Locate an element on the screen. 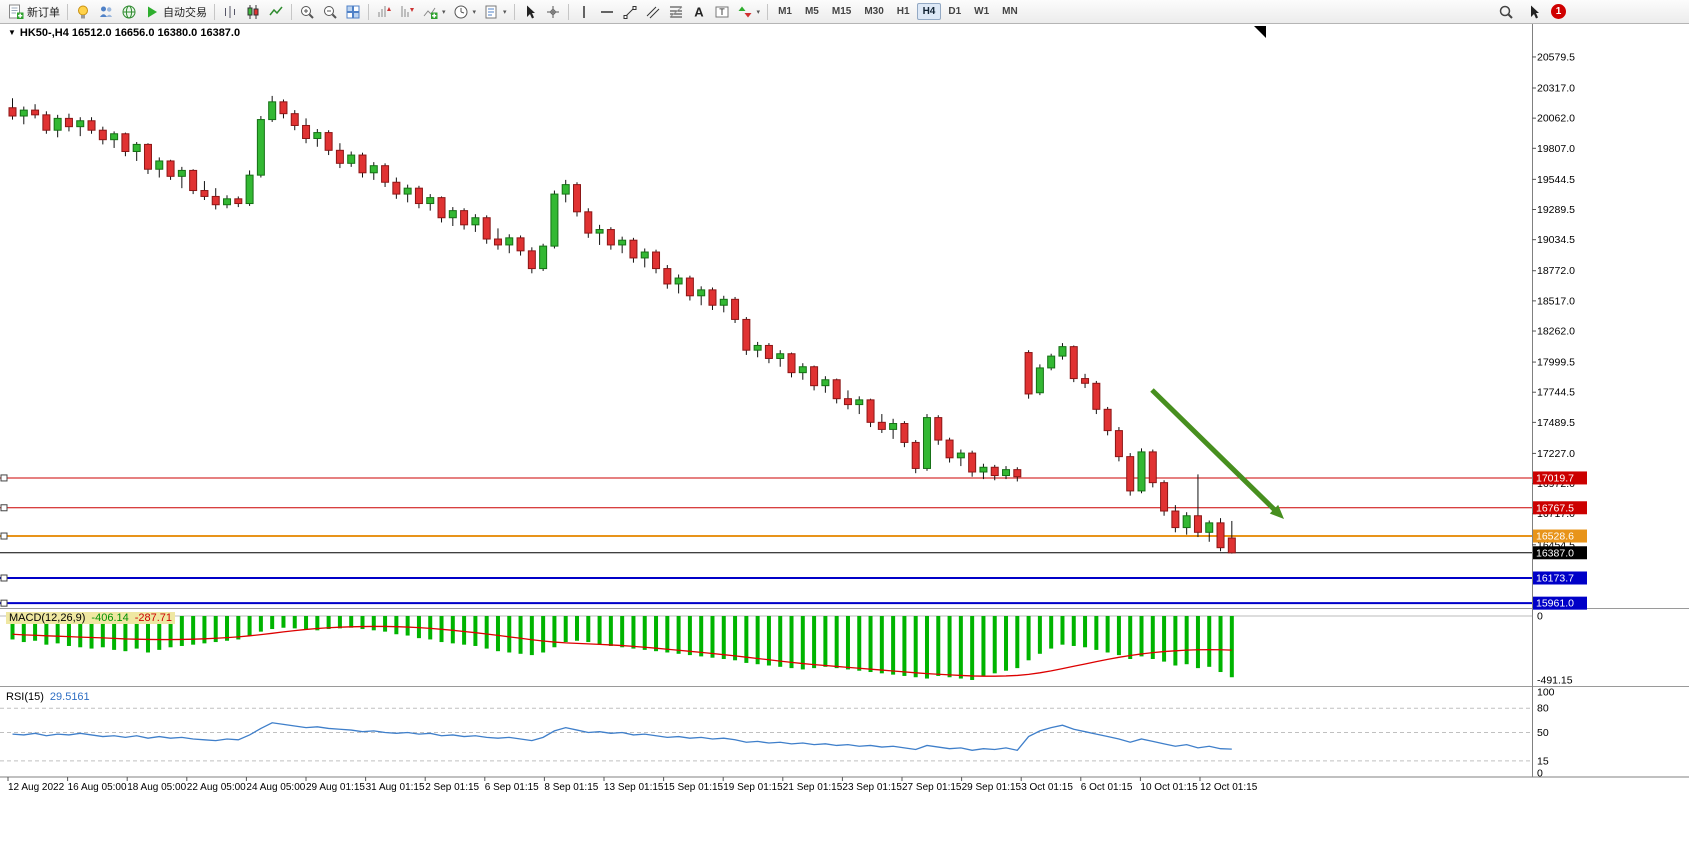  new-order-button: 新订单 is located at coordinates (34, 12).